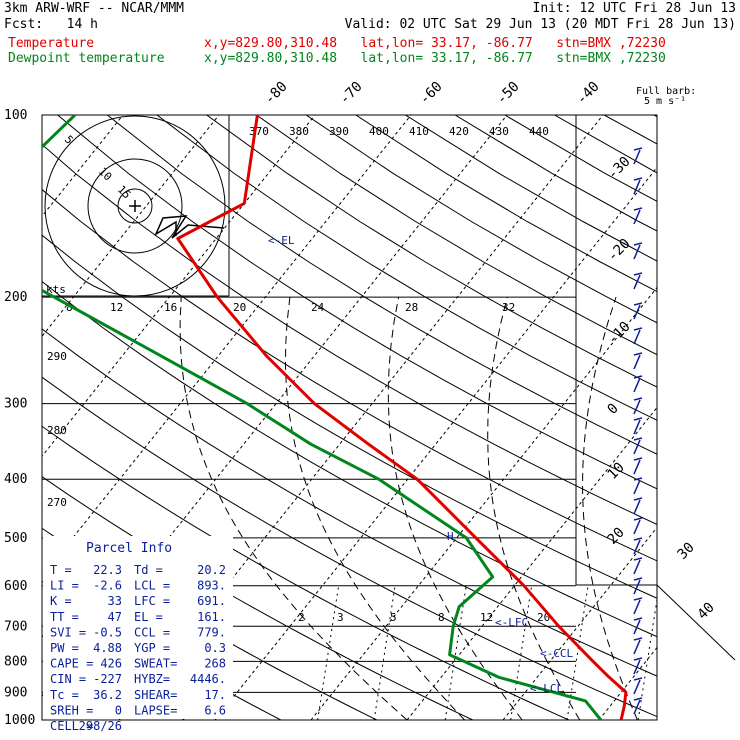  I want to click on parcel-info-value: 17., so click(215, 695).